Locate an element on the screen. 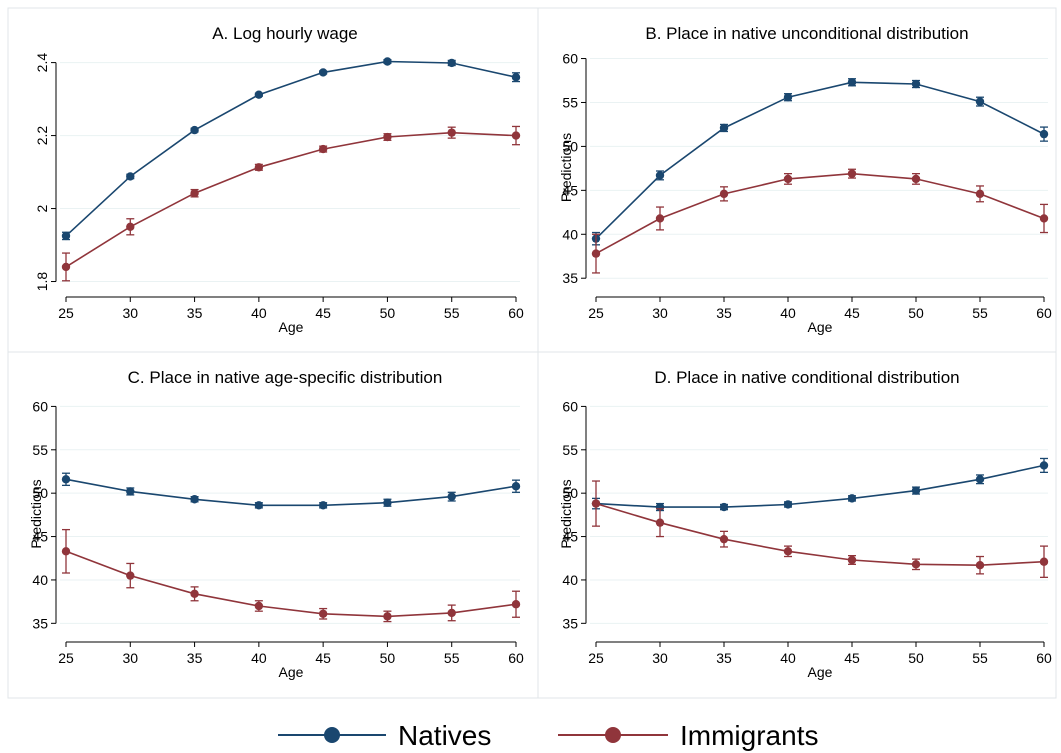  series-natives is located at coordinates (820, 162).